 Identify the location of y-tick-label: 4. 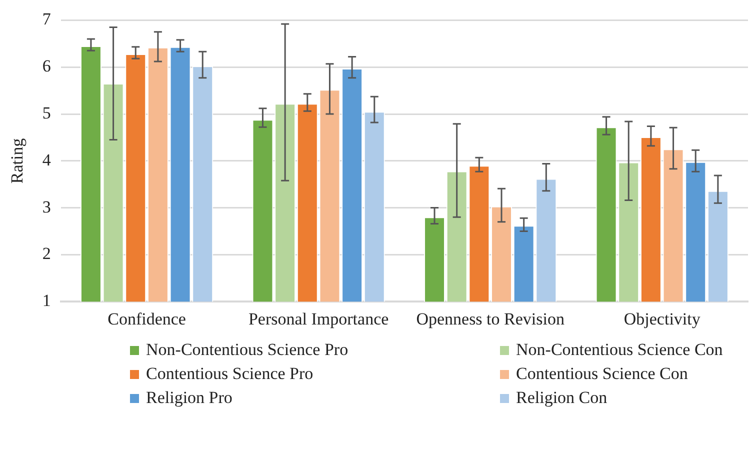
(47, 160).